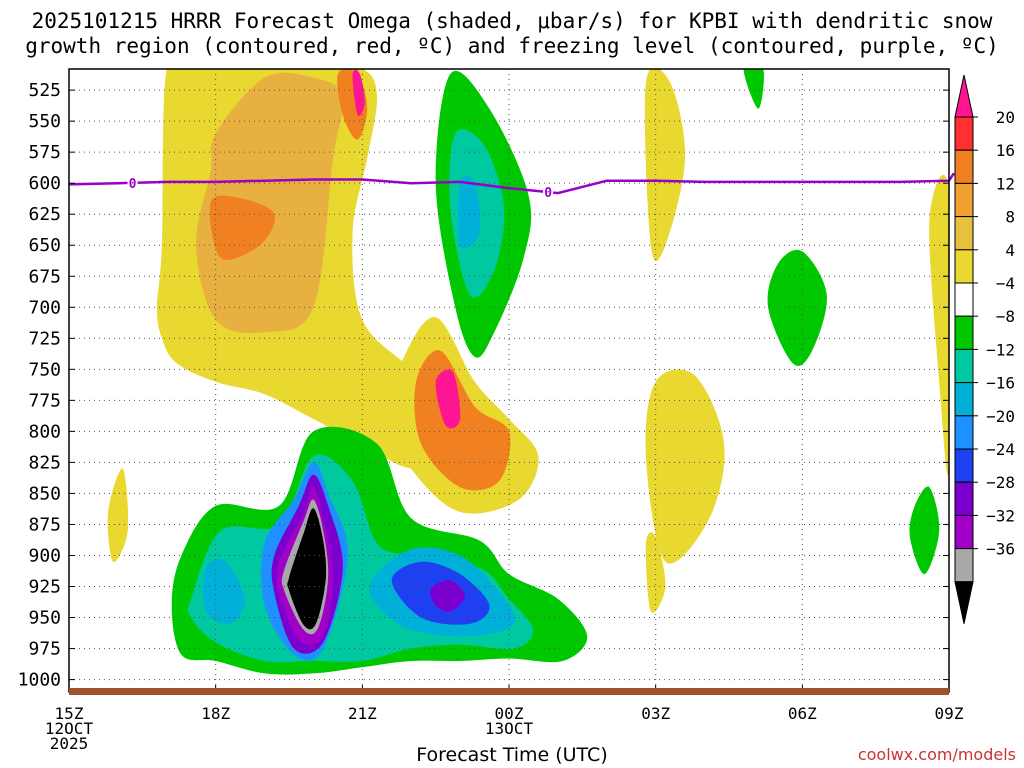 This screenshot has width=1024, height=768. Describe the element at coordinates (1000, 515) in the screenshot. I see `colorbar-label: −32` at that location.